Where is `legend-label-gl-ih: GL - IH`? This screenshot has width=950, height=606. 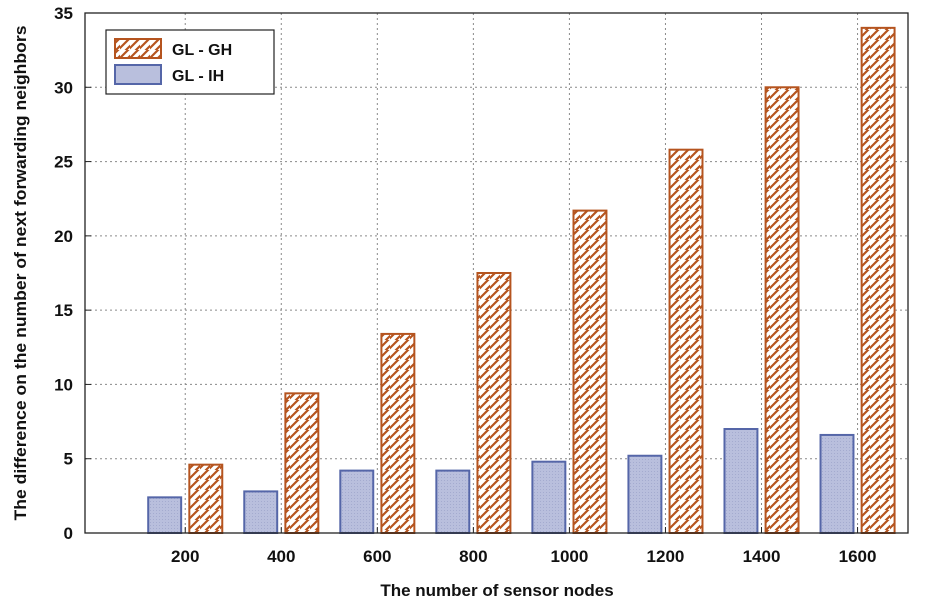
legend-label-gl-ih: GL - IH is located at coordinates (198, 76).